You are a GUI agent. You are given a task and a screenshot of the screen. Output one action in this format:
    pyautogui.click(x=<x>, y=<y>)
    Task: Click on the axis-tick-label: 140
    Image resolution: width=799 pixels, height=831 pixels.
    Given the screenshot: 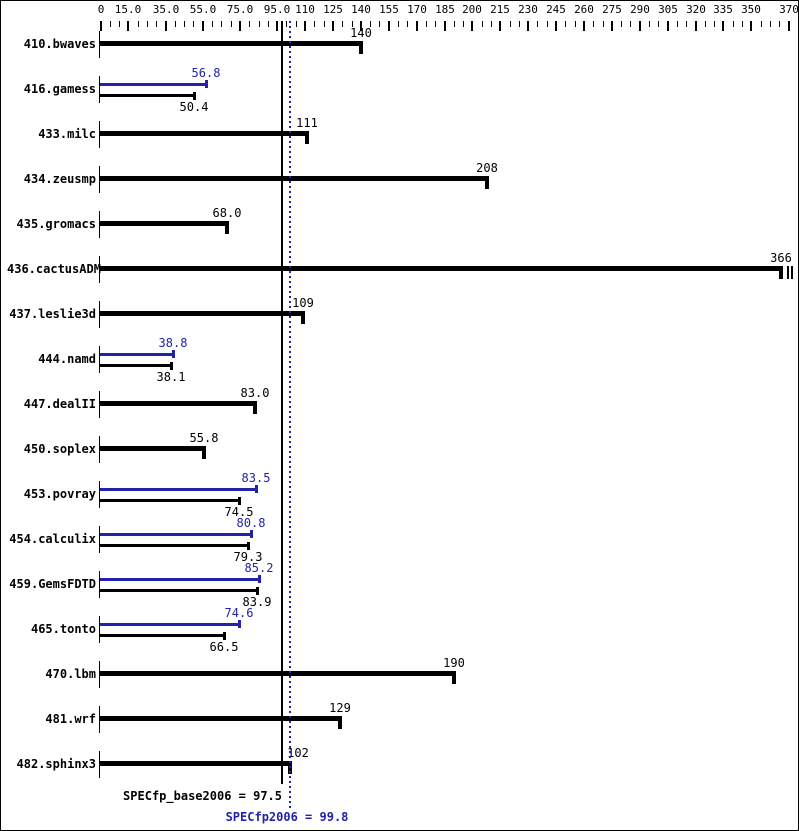 What is the action you would take?
    pyautogui.click(x=361, y=9)
    